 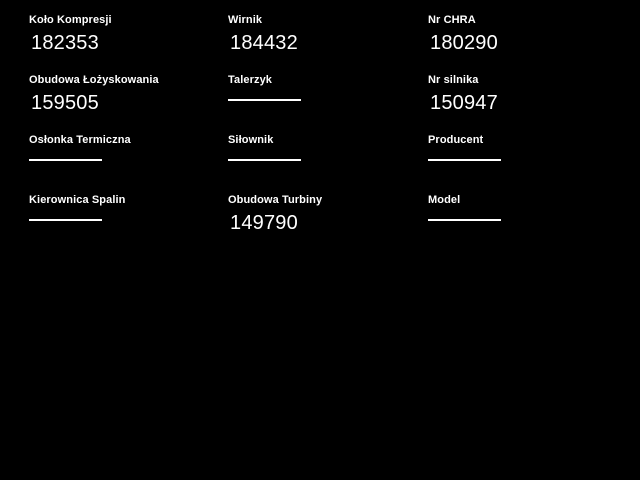 I want to click on spec-field-value: 182353, so click(x=65, y=43).